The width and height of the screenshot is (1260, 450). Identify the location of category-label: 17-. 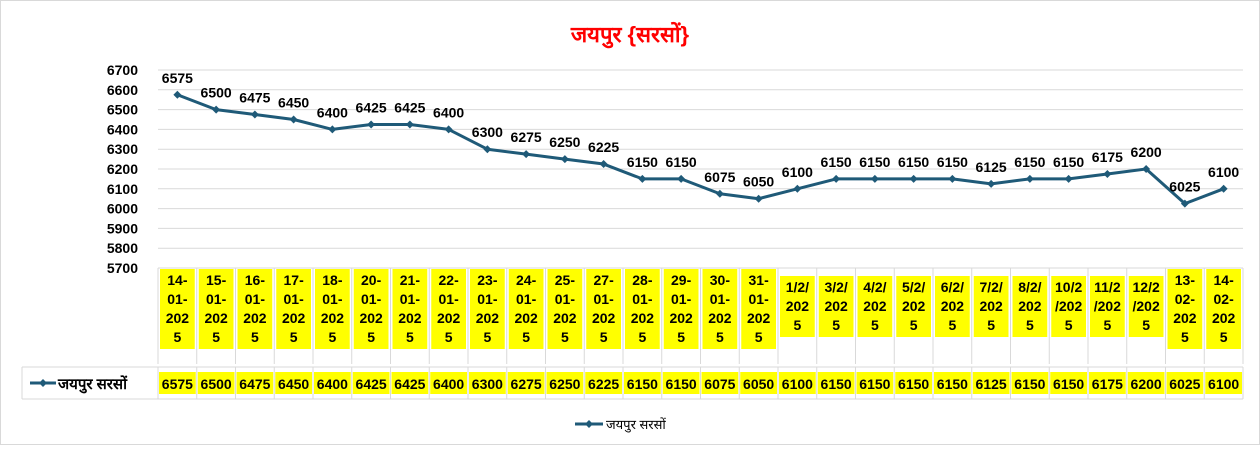
(294, 280).